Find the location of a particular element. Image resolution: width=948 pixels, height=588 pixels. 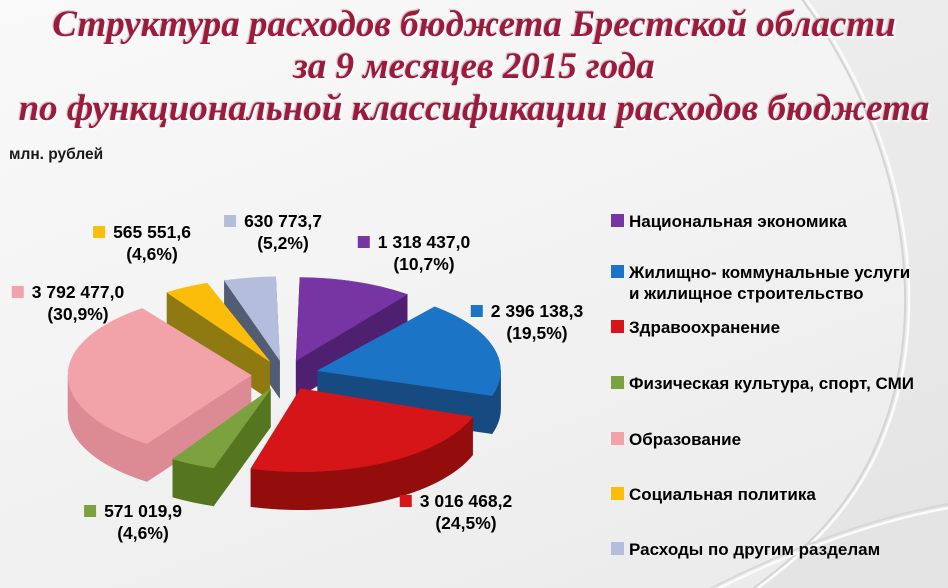

data-label-sport-media: 571 019,9 (4,6%) is located at coordinates (133, 522).